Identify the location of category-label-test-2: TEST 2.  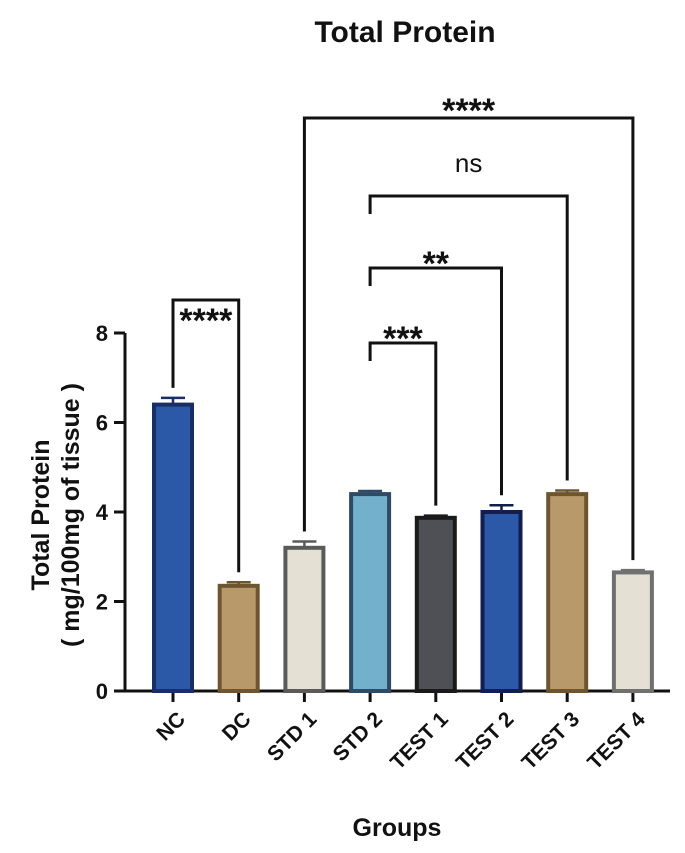
(485, 741).